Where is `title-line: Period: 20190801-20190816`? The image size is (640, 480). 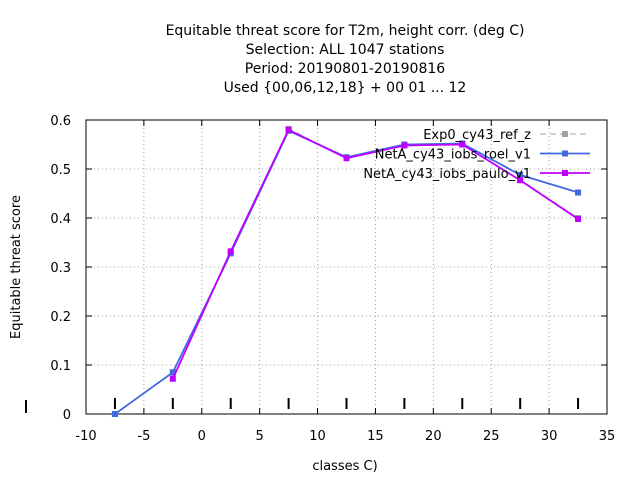 title-line: Period: 20190801-20190816 is located at coordinates (345, 69).